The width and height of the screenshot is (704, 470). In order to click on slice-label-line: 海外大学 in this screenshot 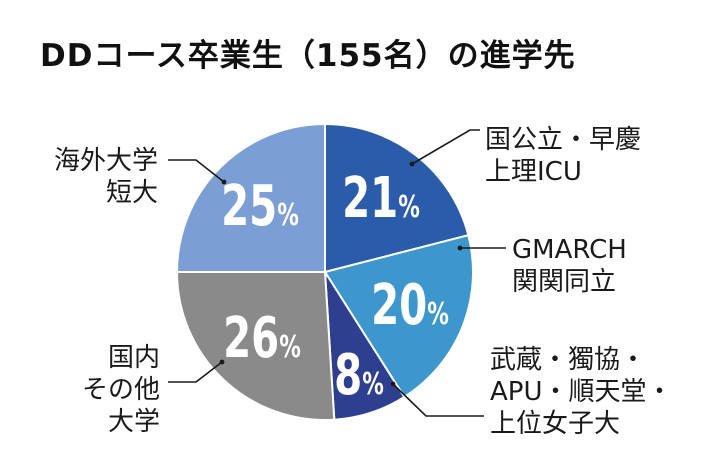, I will do `click(105, 161)`.